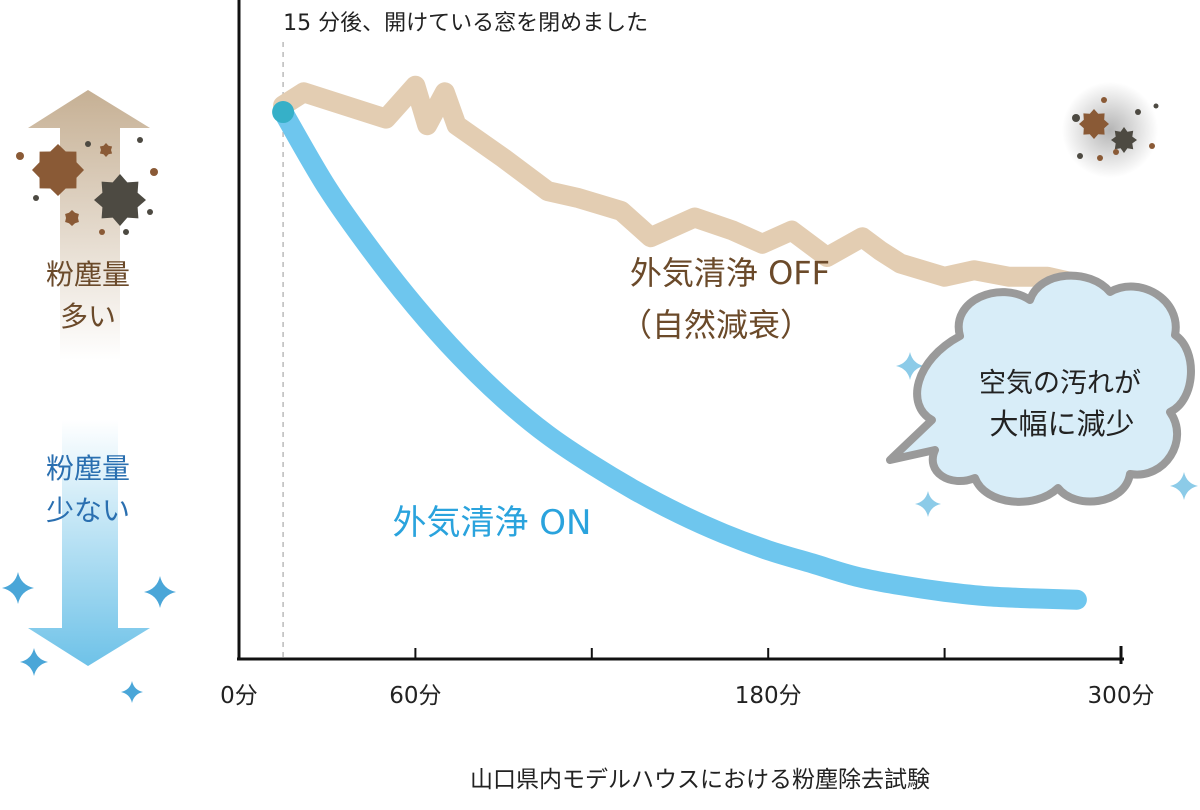  Describe the element at coordinates (768, 655) in the screenshot. I see `x-ticks` at that location.